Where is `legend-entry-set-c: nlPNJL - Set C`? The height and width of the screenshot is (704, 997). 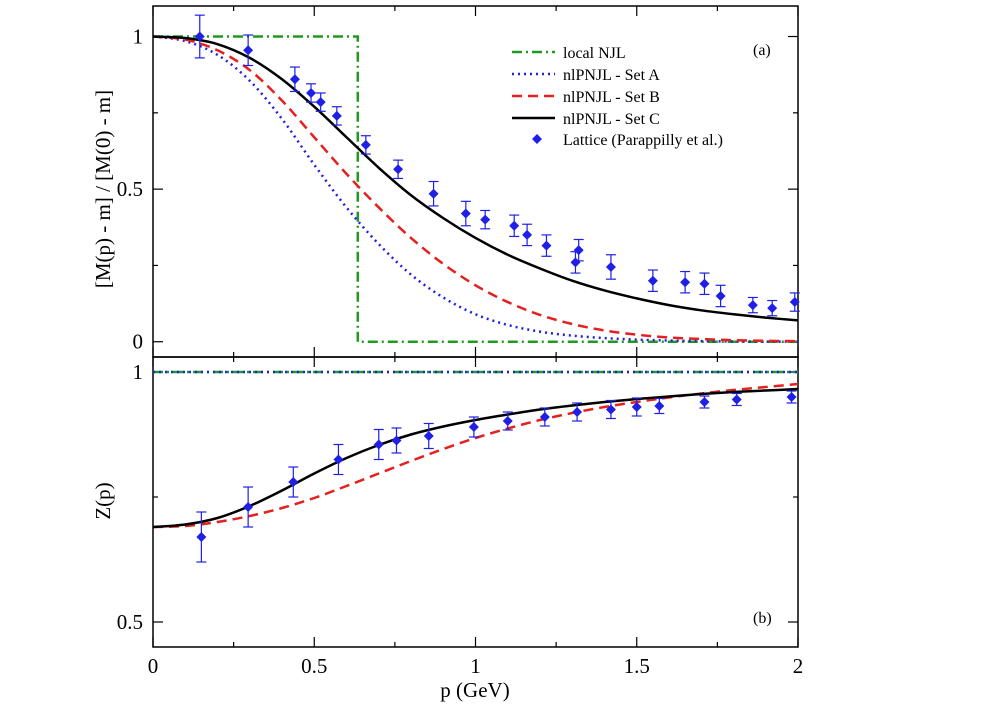 legend-entry-set-c: nlPNJL - Set C is located at coordinates (586, 119).